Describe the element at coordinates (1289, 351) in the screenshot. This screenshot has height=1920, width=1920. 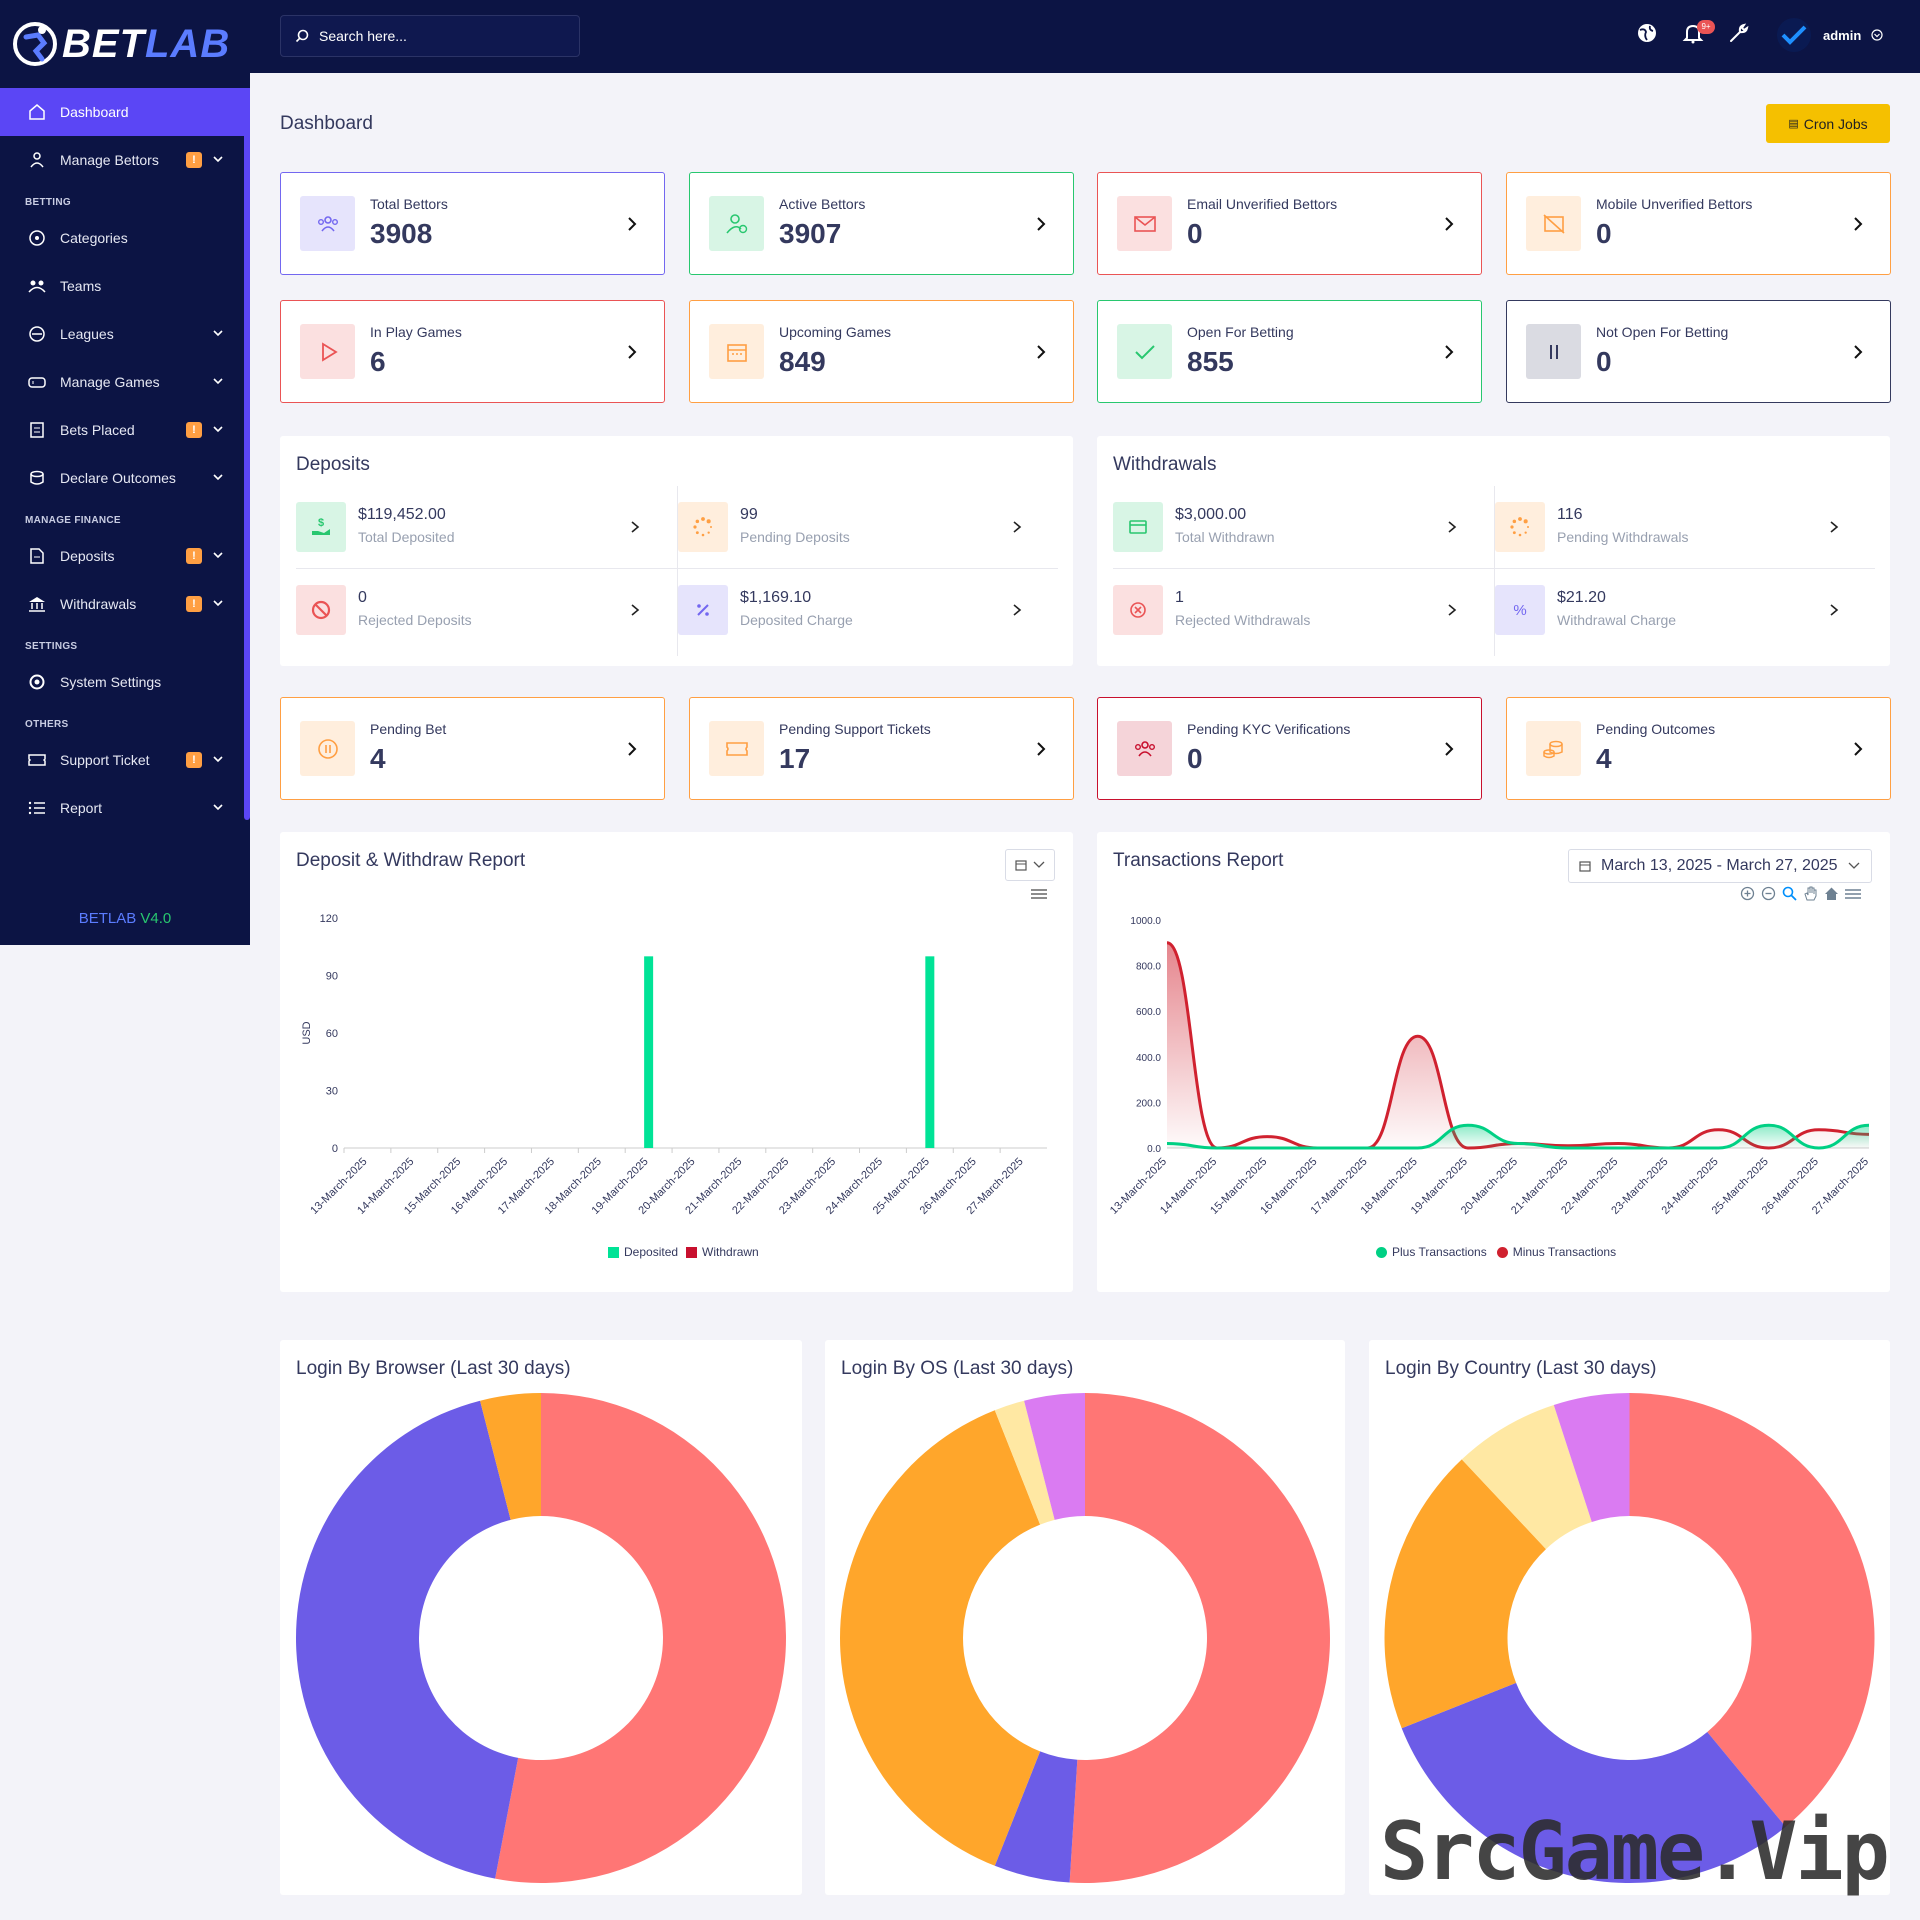
I see `stat-card-open-for-betting: Open For Betting 855` at that location.